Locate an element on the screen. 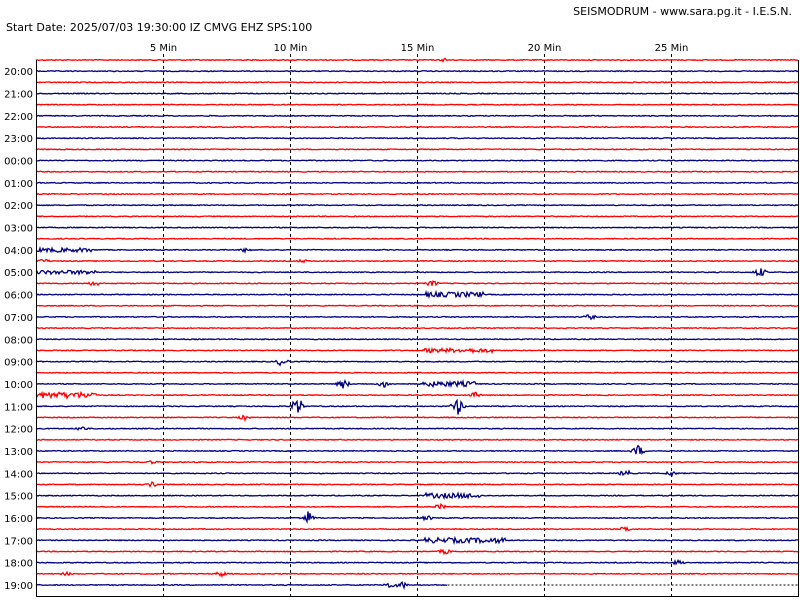  hour-label: 04:00 is located at coordinates (18, 251).